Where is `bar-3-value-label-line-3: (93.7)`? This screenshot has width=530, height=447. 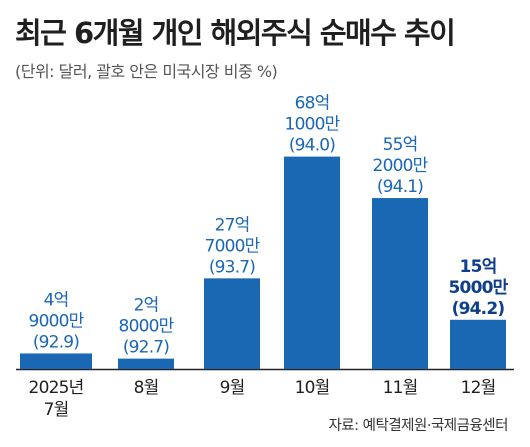 bar-3-value-label-line-3: (93.7) is located at coordinates (232, 267).